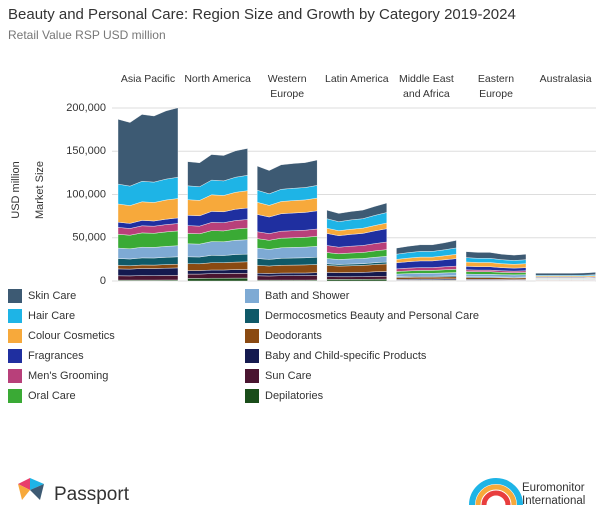 The width and height of the screenshot is (600, 530). I want to click on legend-label: Fragrances, so click(56, 356).